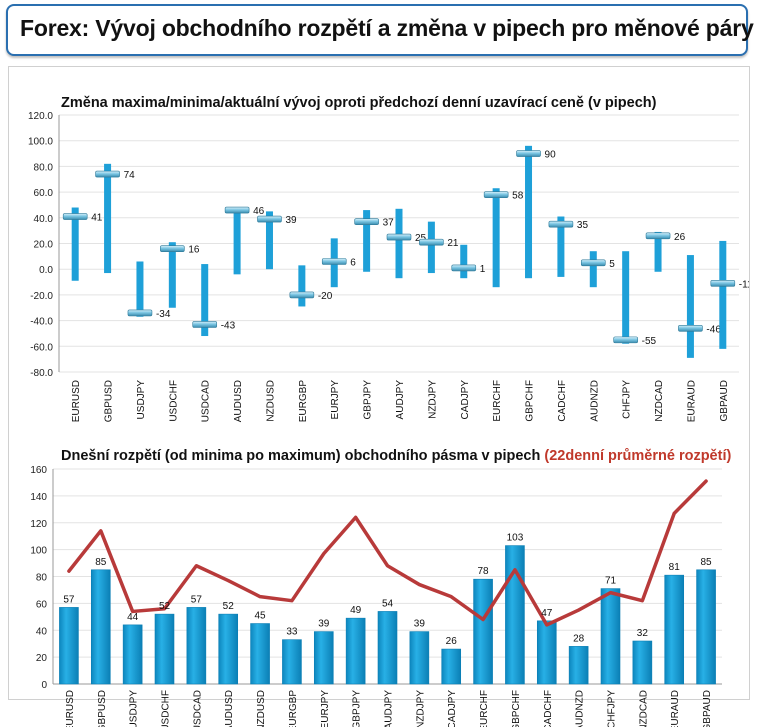  I want to click on x-tick-label: GBPAUD, so click(707, 708).